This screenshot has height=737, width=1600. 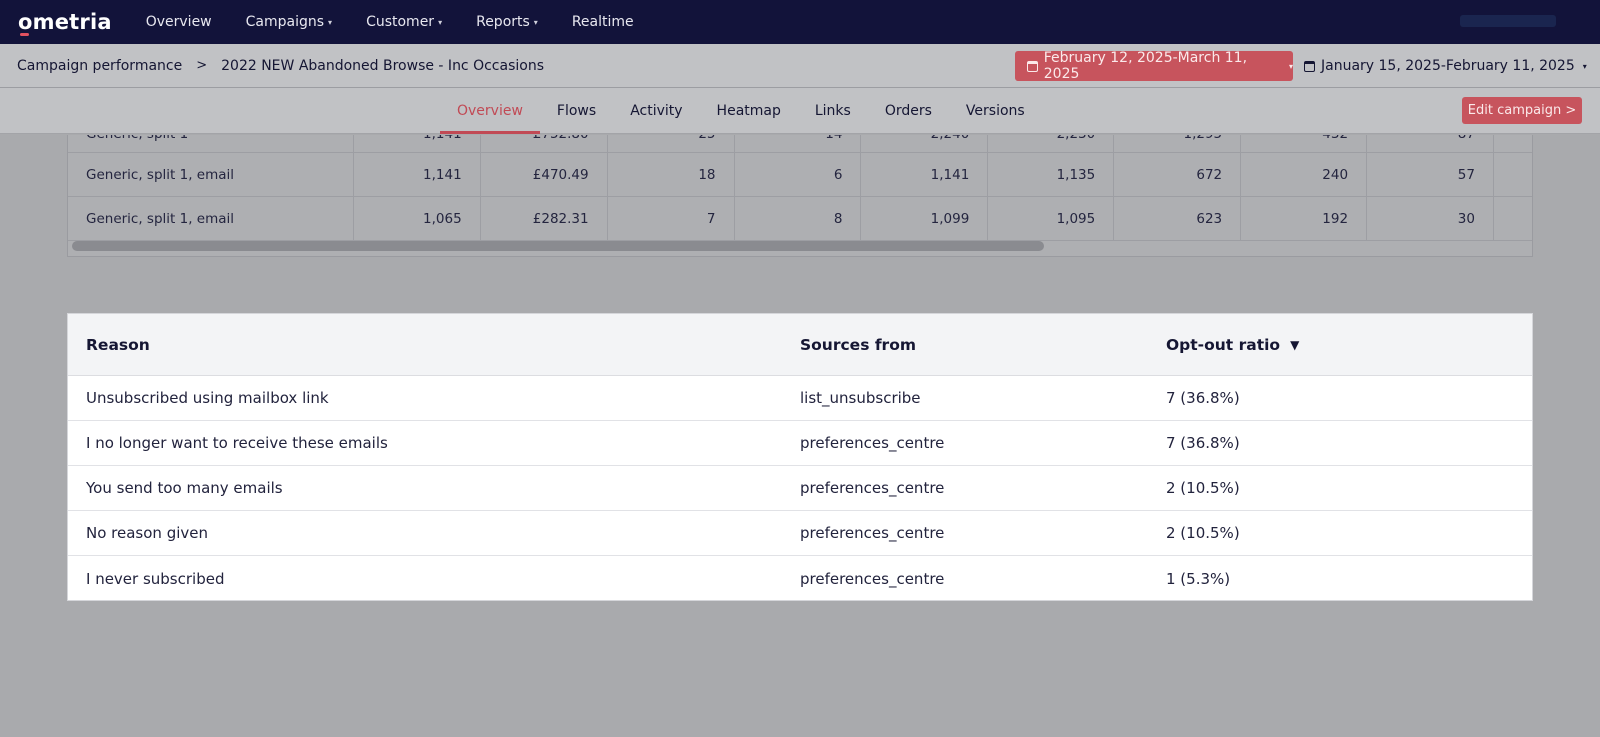 I want to click on nav-item-customer: Customer ▾, so click(x=404, y=22).